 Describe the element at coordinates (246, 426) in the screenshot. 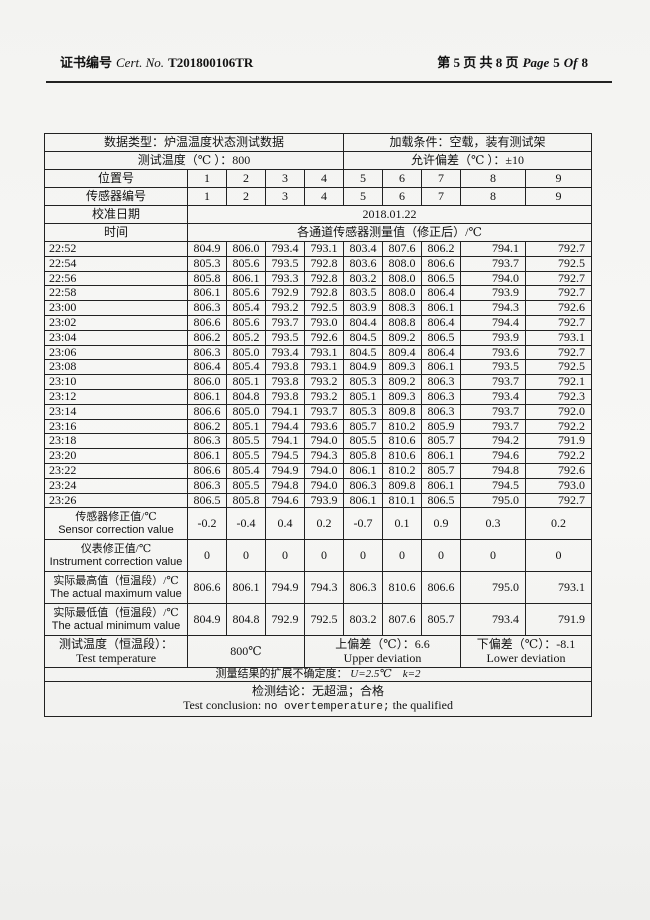

I see `measurement-cell: 805.1` at that location.